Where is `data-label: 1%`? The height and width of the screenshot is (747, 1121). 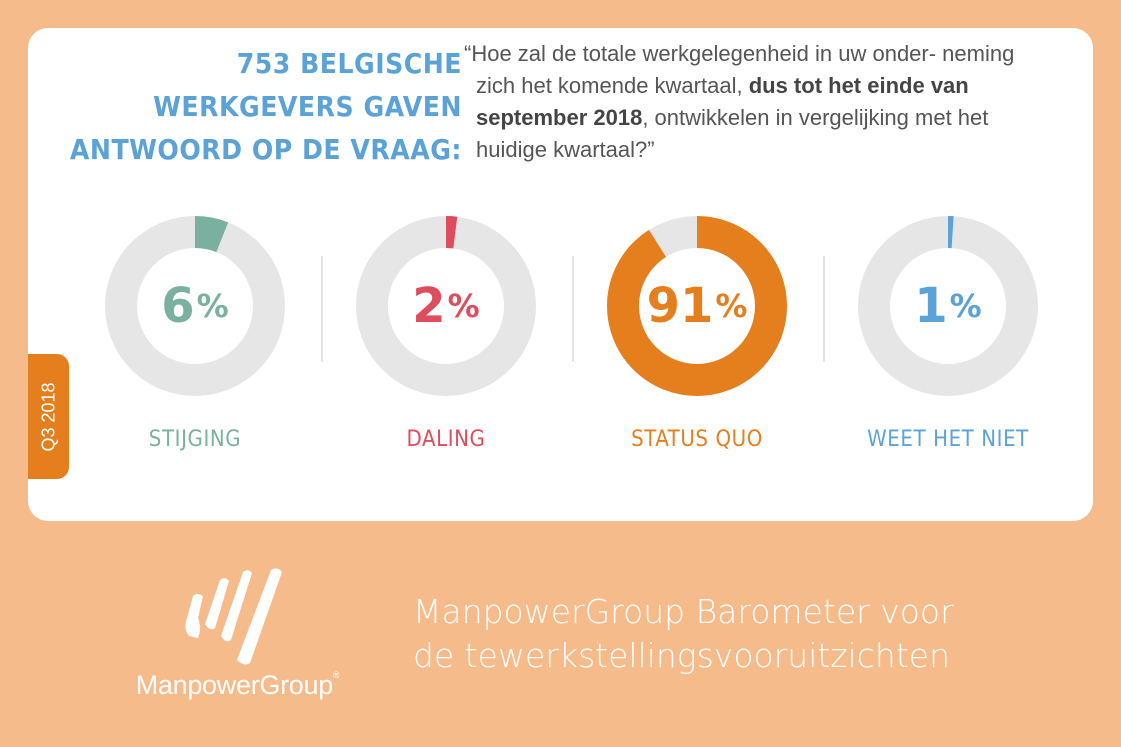 data-label: 1% is located at coordinates (948, 306).